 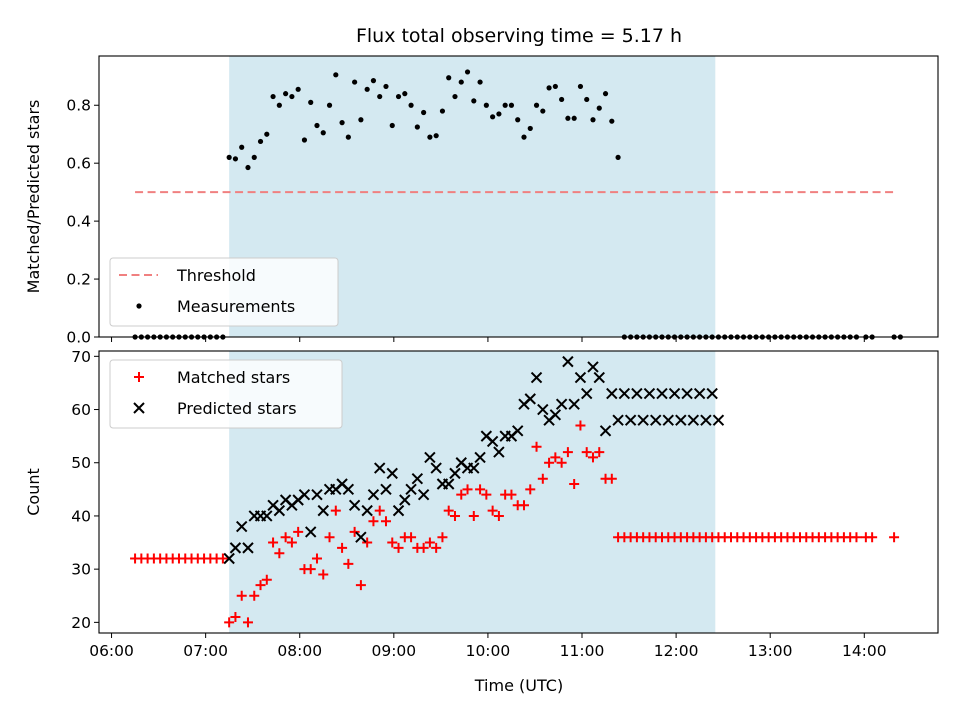 I want to click on ratio-legend: Threshold Measurements, so click(x=224, y=292).